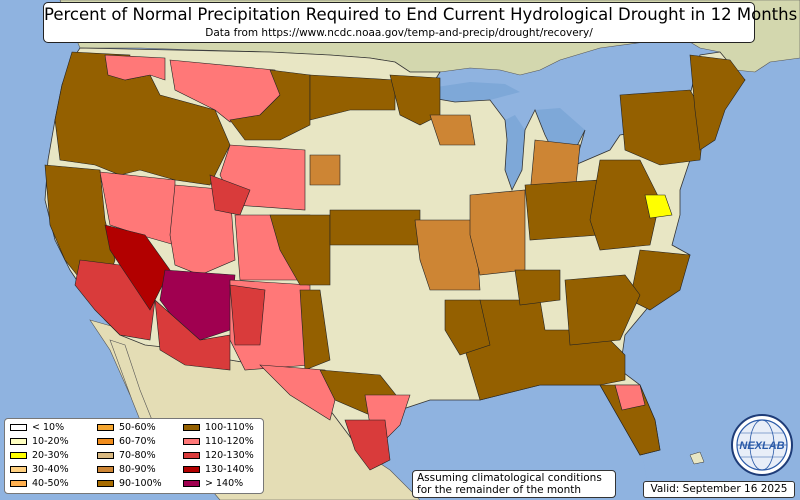  What do you see at coordinates (126, 442) in the screenshot?
I see `legend-item: 60-70%` at bounding box center [126, 442].